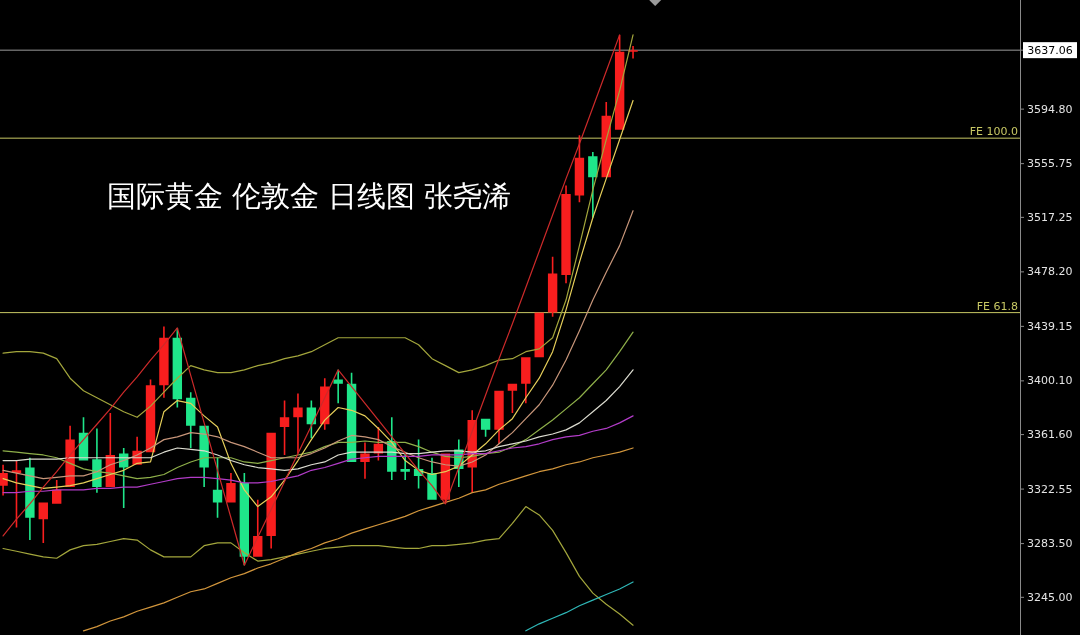 This screenshot has width=1080, height=635. What do you see at coordinates (1050, 597) in the screenshot?
I see `y-tick-label: 3245.00` at bounding box center [1050, 597].